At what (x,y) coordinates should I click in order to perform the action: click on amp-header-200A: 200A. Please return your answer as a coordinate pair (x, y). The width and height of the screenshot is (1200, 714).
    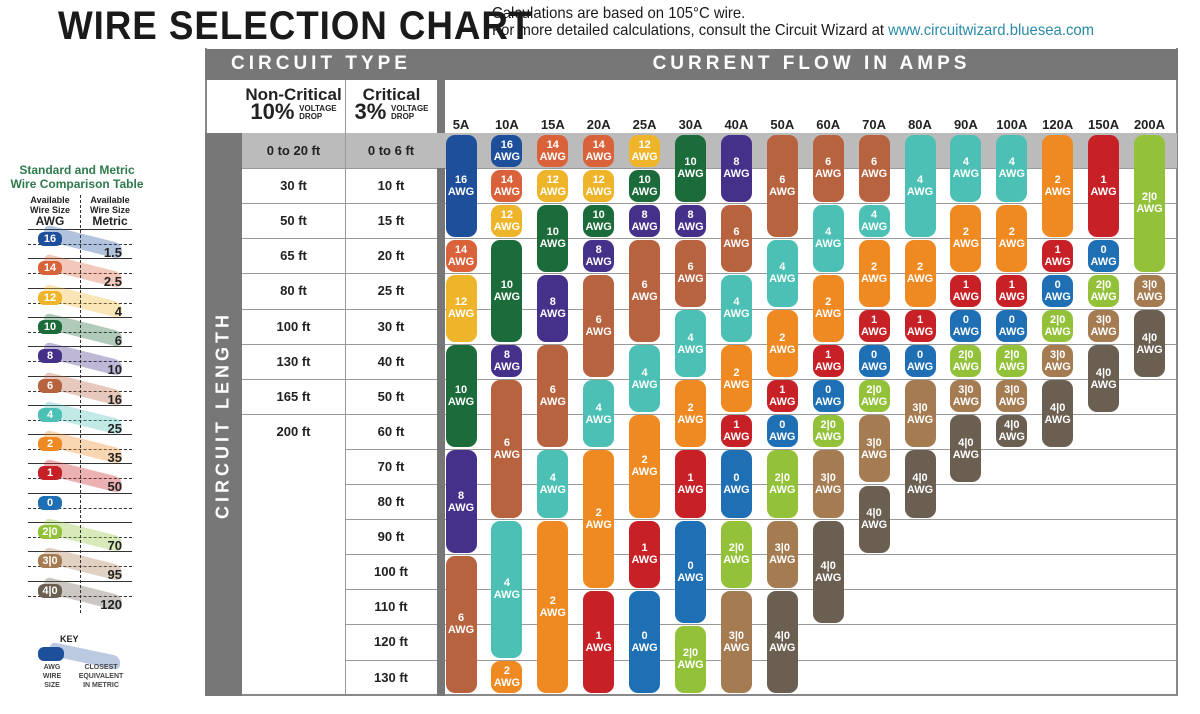
    Looking at the image, I should click on (1149, 124).